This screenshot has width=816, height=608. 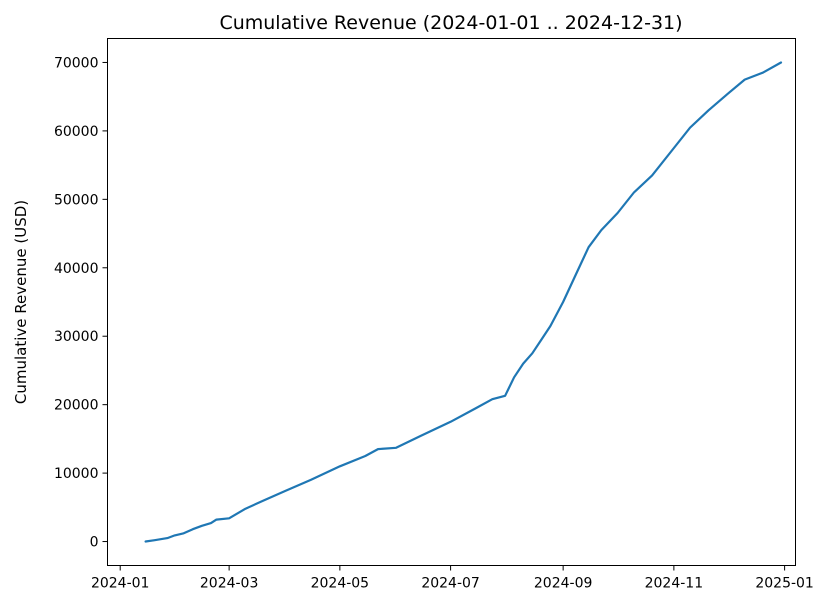 I want to click on y-tick-label: 20000, so click(x=76, y=406).